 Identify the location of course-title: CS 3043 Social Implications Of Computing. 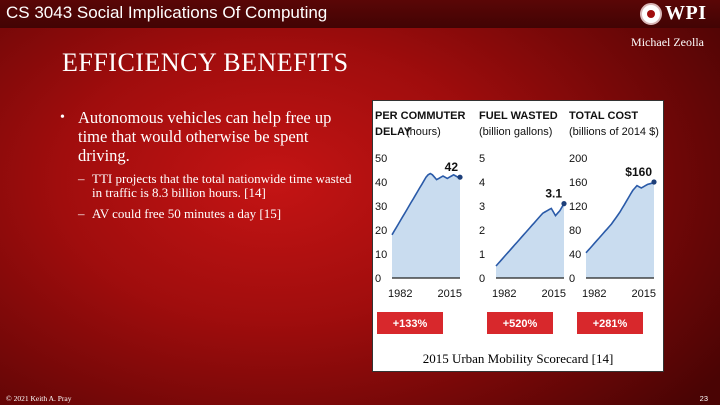
(167, 12).